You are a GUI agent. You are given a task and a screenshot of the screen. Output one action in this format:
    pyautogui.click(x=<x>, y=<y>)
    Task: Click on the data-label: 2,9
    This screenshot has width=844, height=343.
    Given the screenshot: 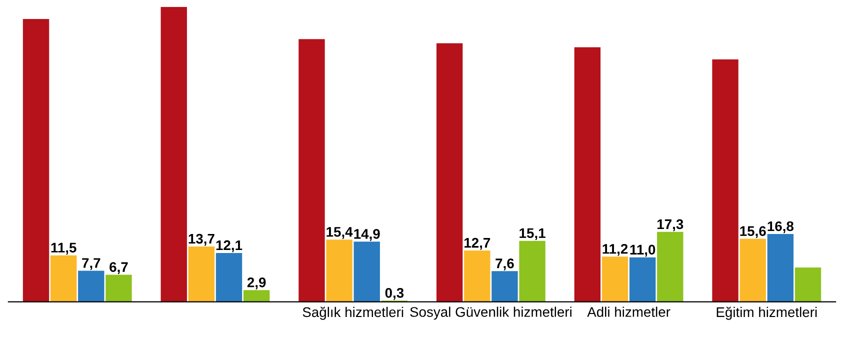 What is the action you would take?
    pyautogui.click(x=256, y=283)
    